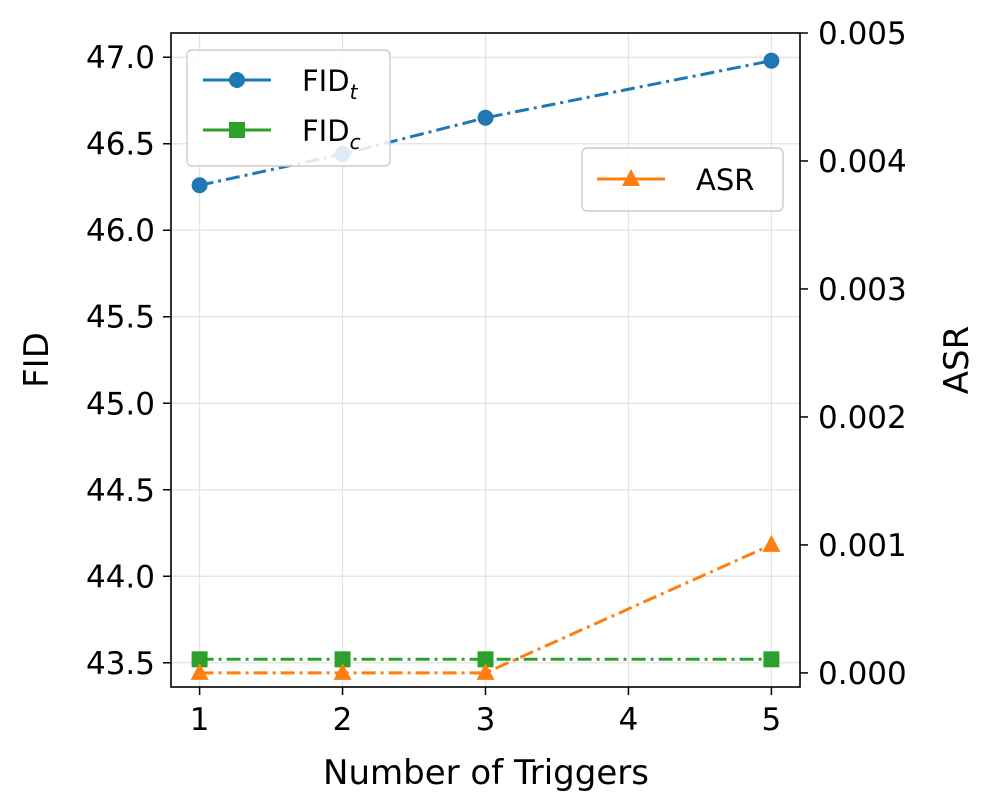  Describe the element at coordinates (862, 546) in the screenshot. I see `y-right-tick-label-0.001: 0.001` at that location.